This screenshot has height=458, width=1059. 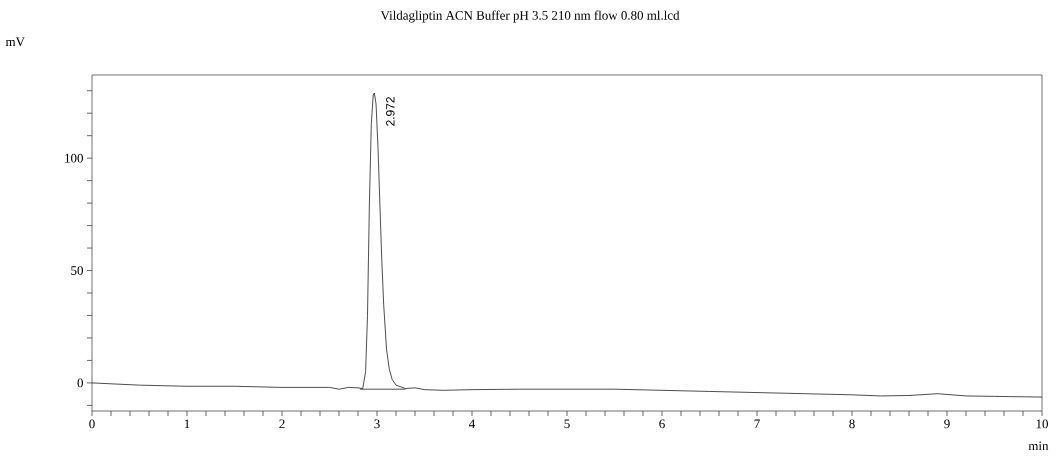 What do you see at coordinates (15, 42) in the screenshot?
I see `y-axis-title: mV` at bounding box center [15, 42].